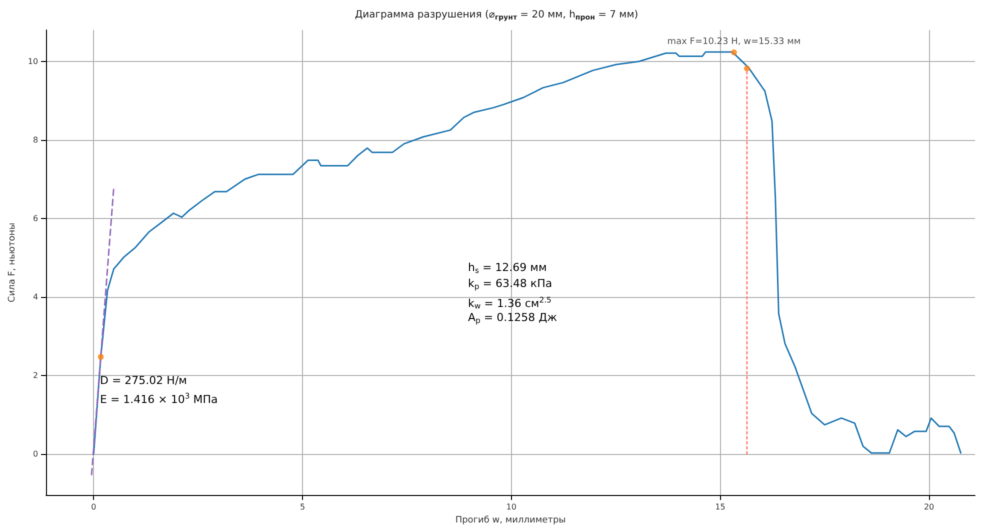 The image size is (993, 531). I want to click on y-tick-label: 10, so click(33, 61).